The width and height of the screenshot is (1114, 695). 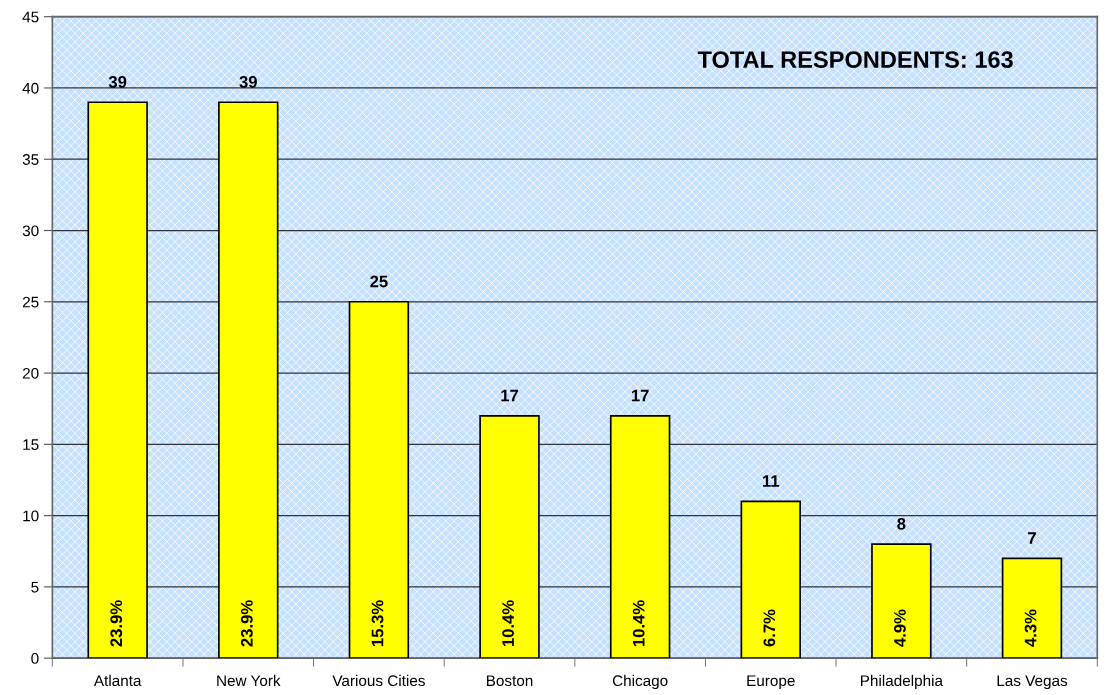 What do you see at coordinates (1030, 628) in the screenshot?
I see `annotation: 4.3%` at bounding box center [1030, 628].